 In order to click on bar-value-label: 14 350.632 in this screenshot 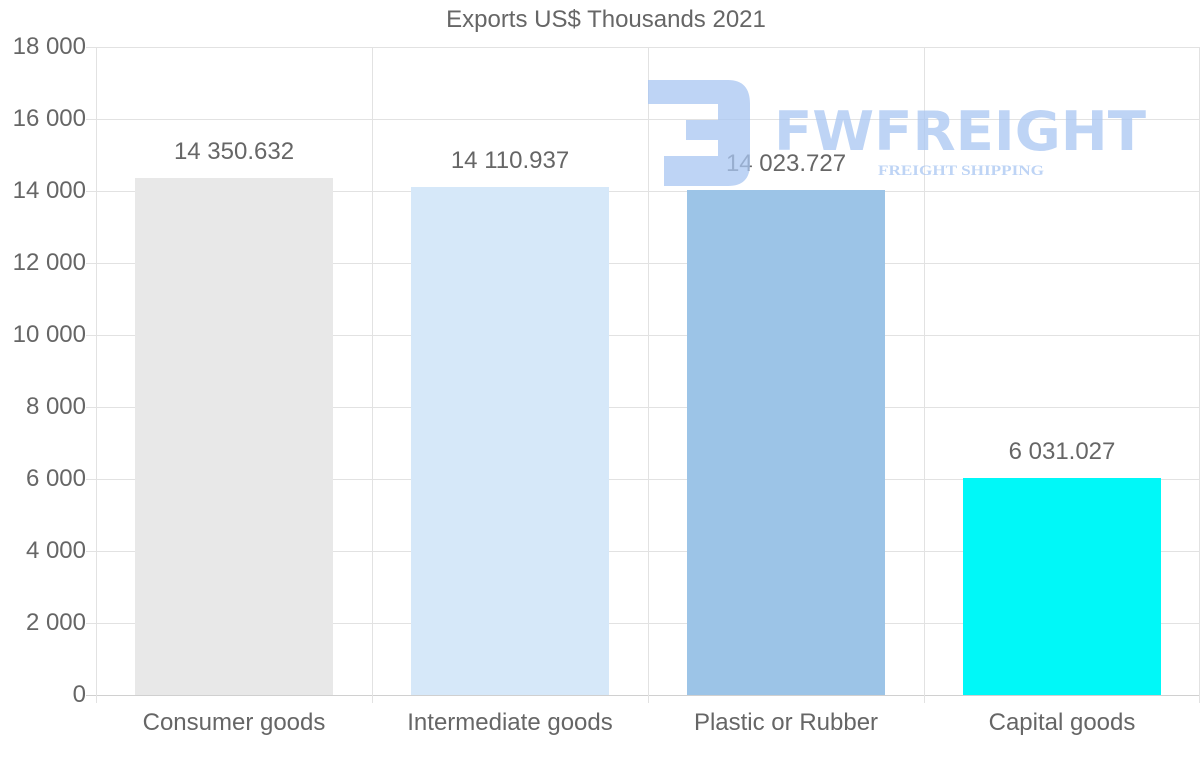, I will do `click(234, 152)`.